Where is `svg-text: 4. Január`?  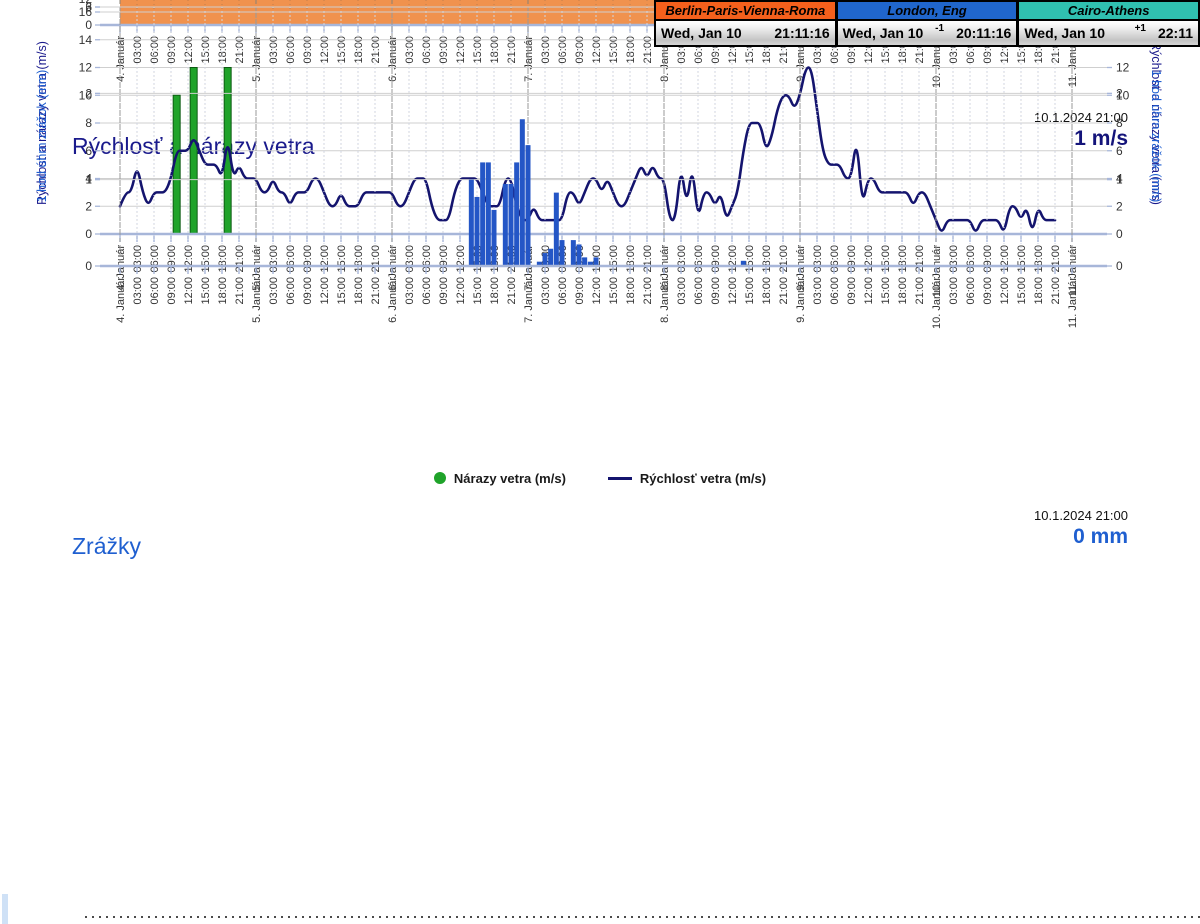
svg-text: 4. Január is located at coordinates (121, 59).